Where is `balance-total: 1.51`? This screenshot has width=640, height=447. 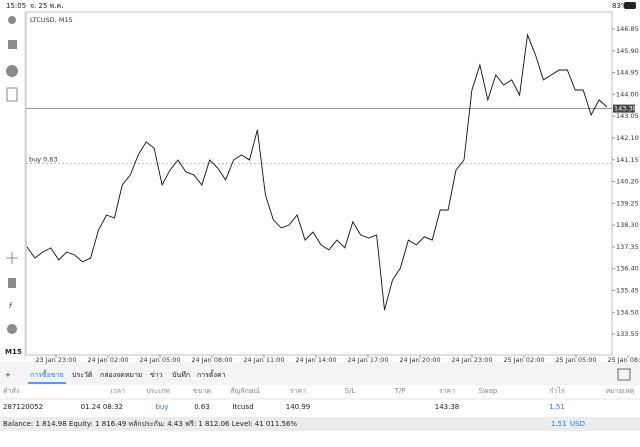 balance-total: 1.51 is located at coordinates (559, 424).